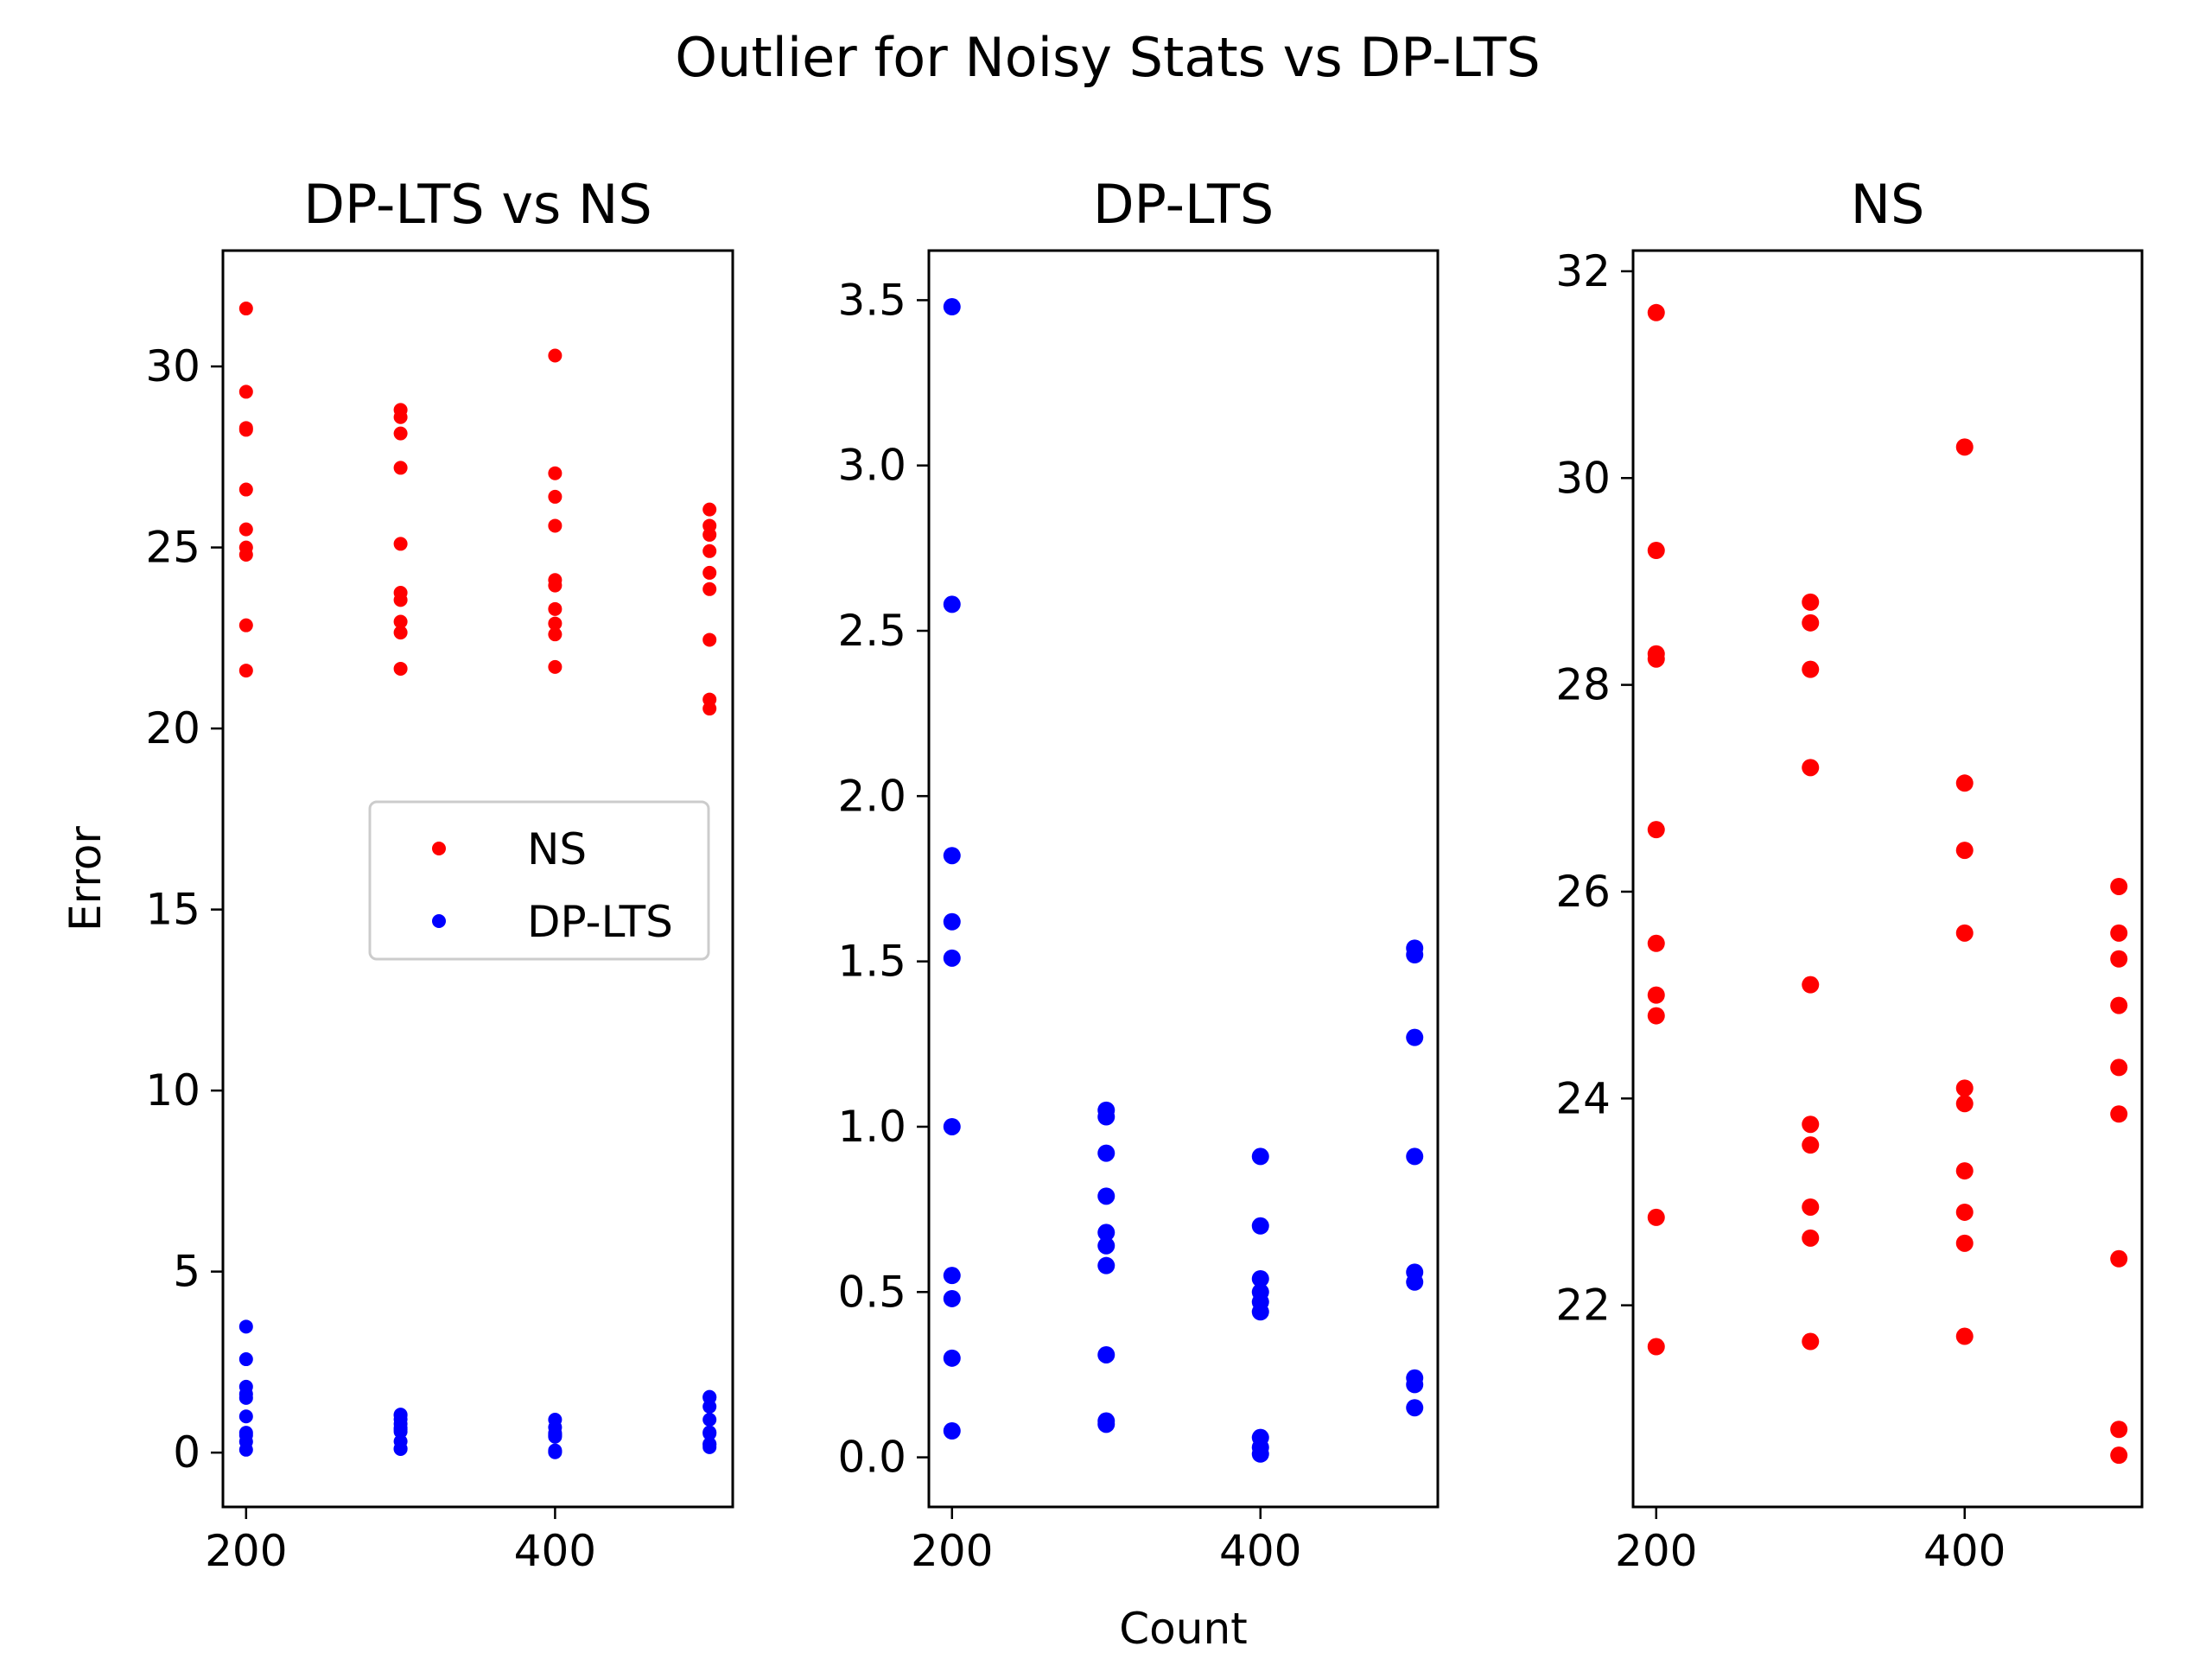  Describe the element at coordinates (557, 849) in the screenshot. I see `legend-label-ns: NS` at that location.